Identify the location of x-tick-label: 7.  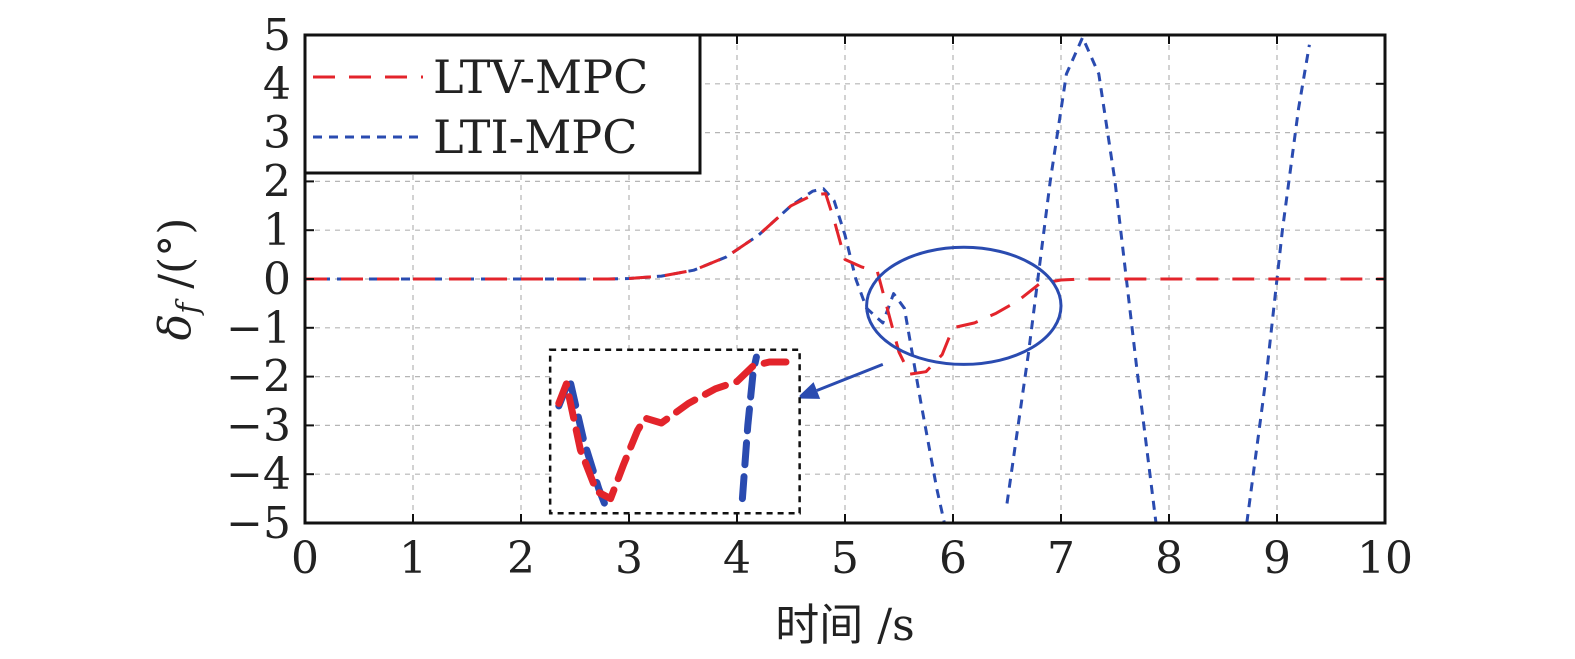
(1061, 558).